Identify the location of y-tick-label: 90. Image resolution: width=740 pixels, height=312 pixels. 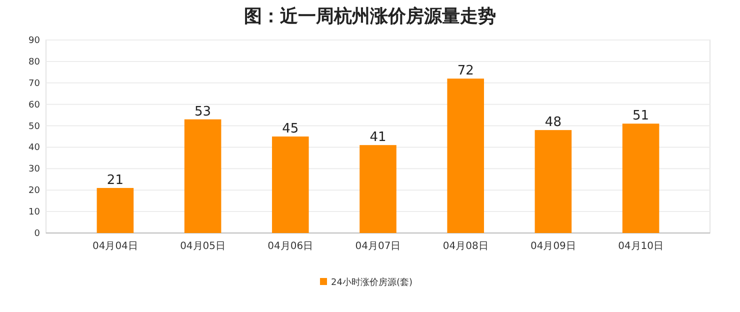
(34, 41).